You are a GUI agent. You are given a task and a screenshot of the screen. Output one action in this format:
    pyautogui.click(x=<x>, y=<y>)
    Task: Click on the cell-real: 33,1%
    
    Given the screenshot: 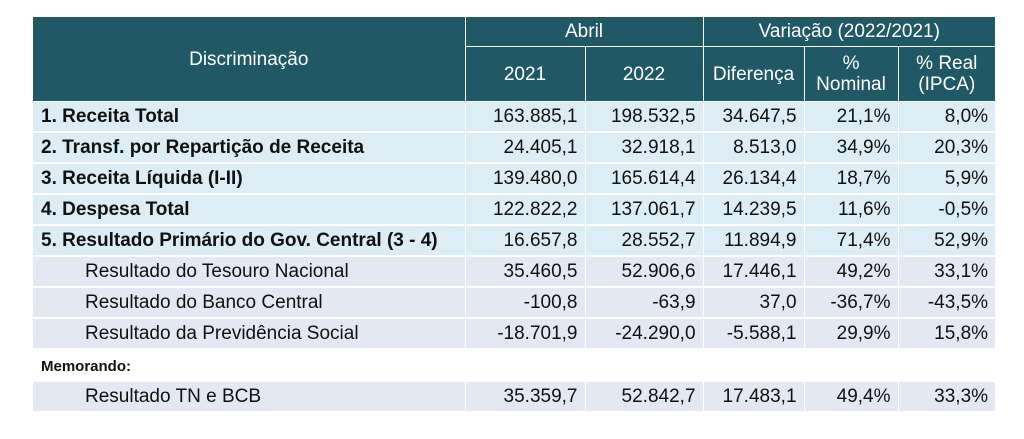 What is the action you would take?
    pyautogui.click(x=947, y=272)
    